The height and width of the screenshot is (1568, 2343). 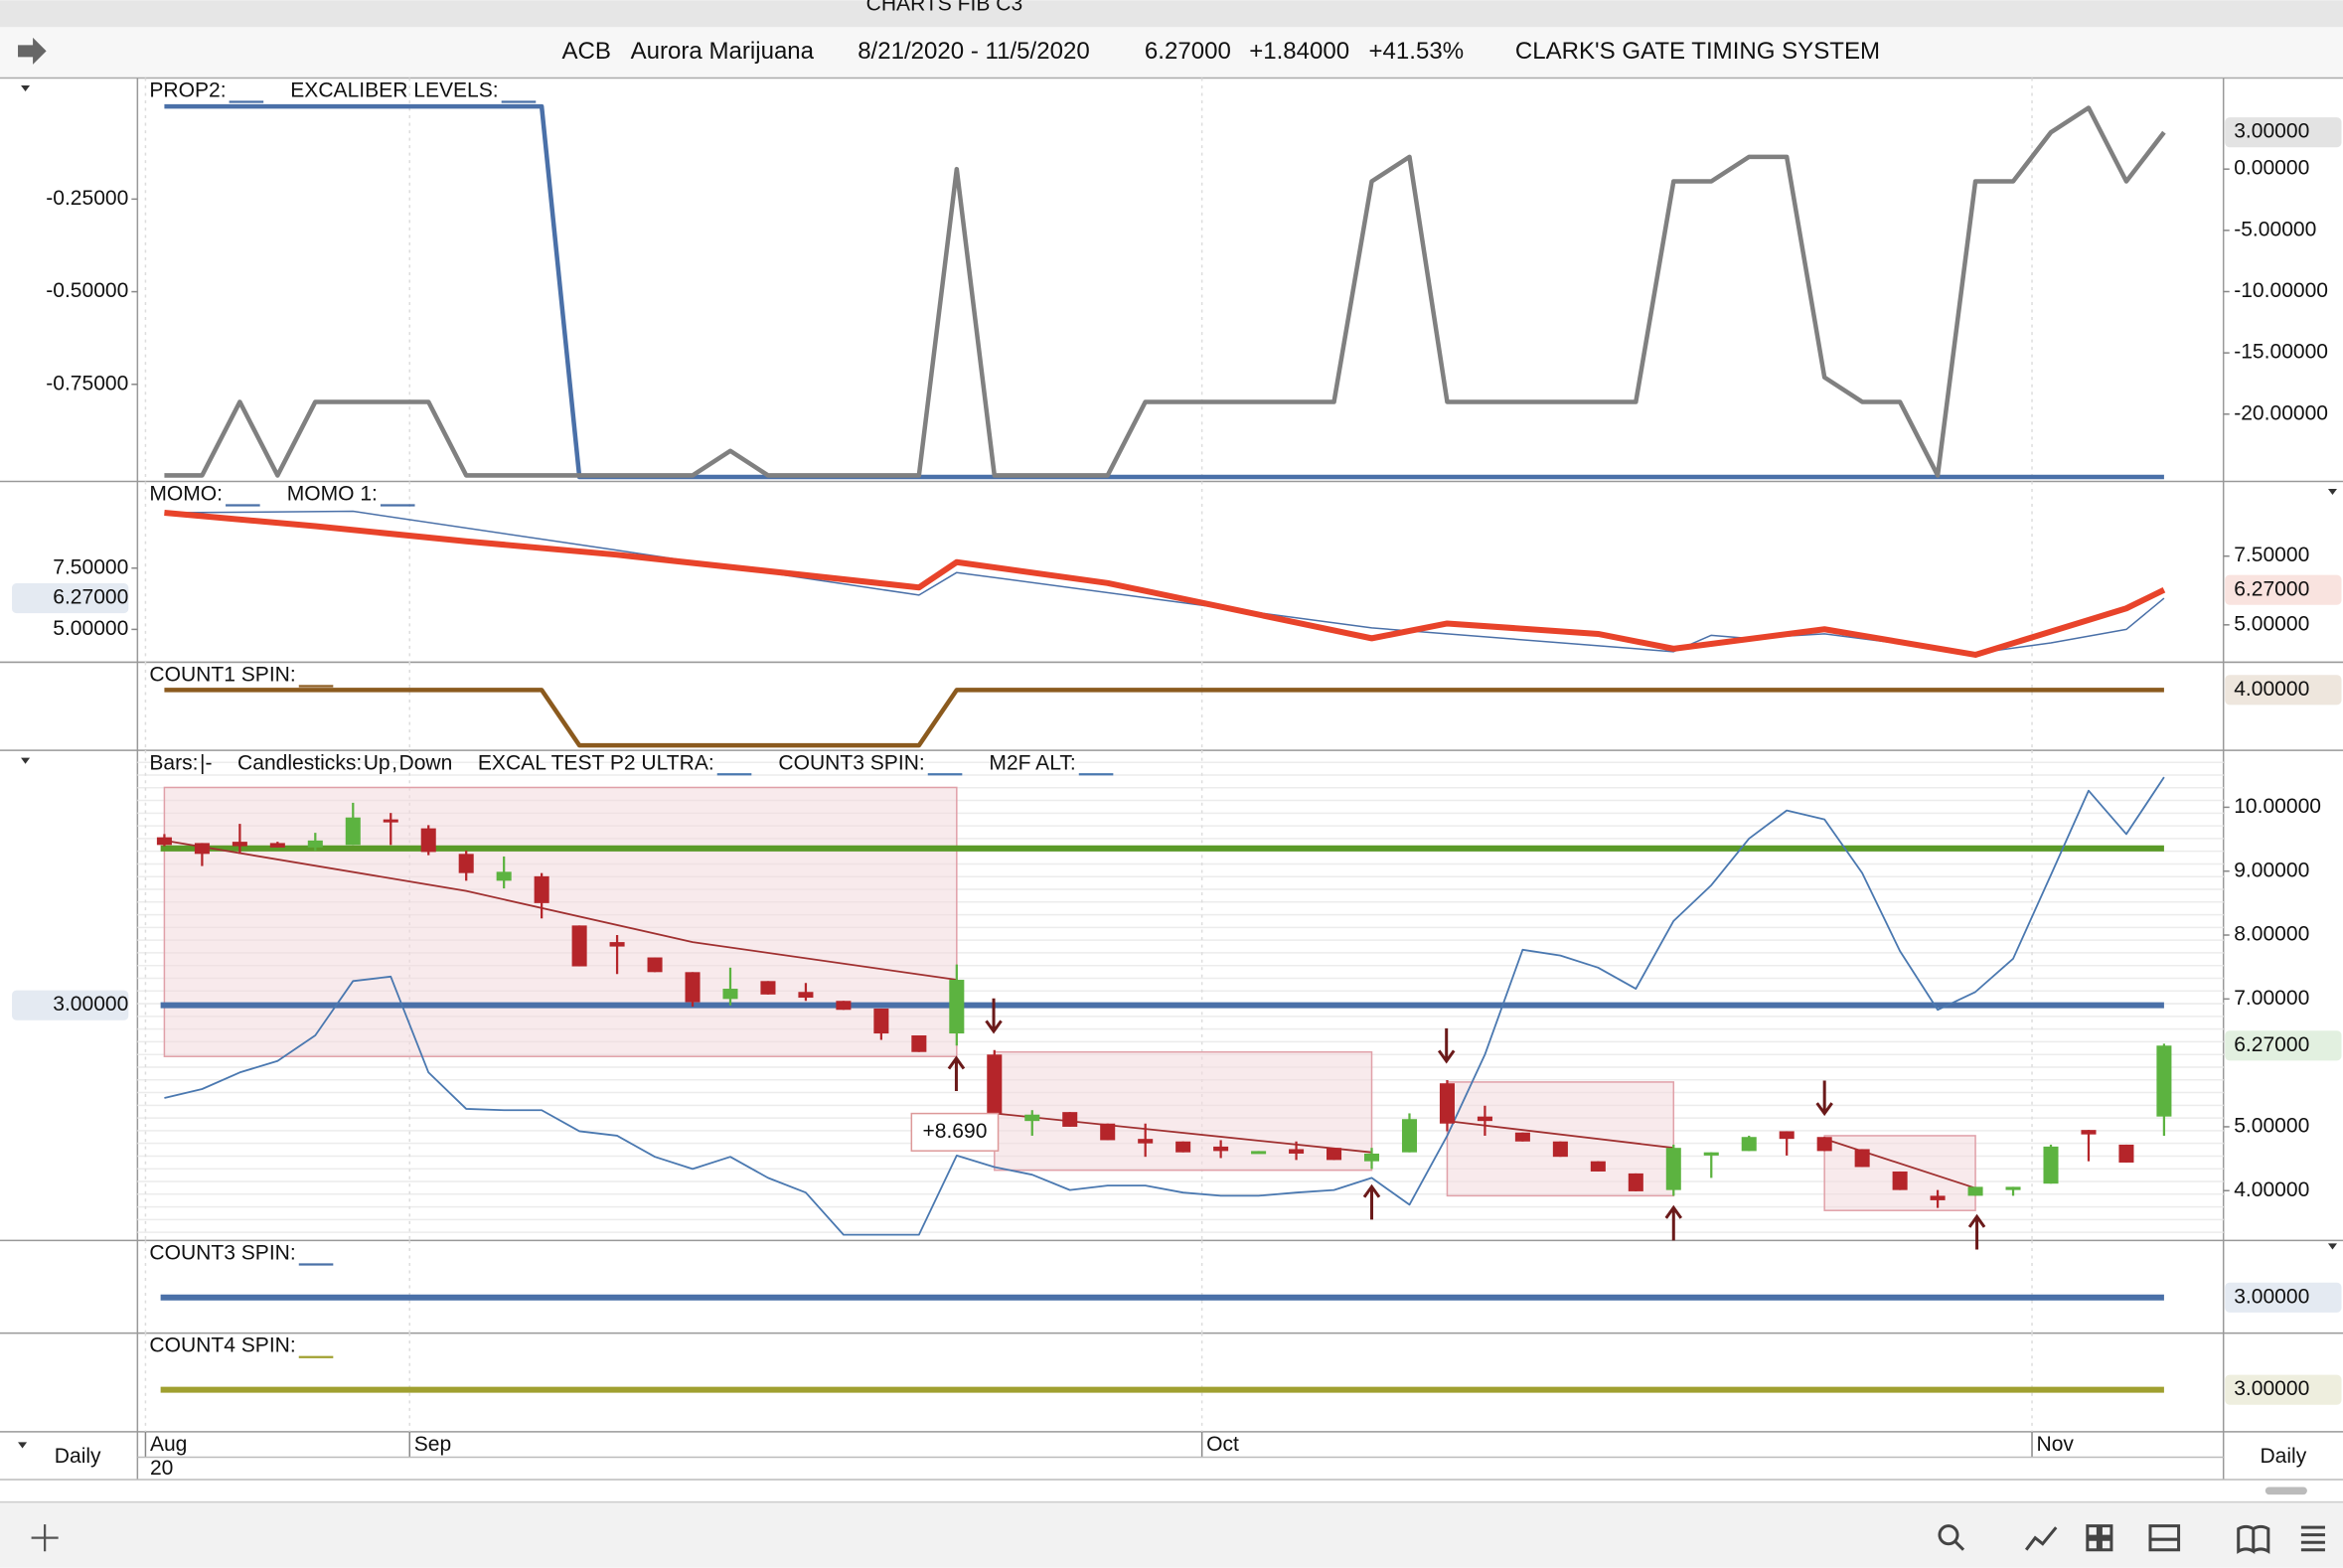 I want to click on axis-tick-label: 7.00000, so click(x=2271, y=999).